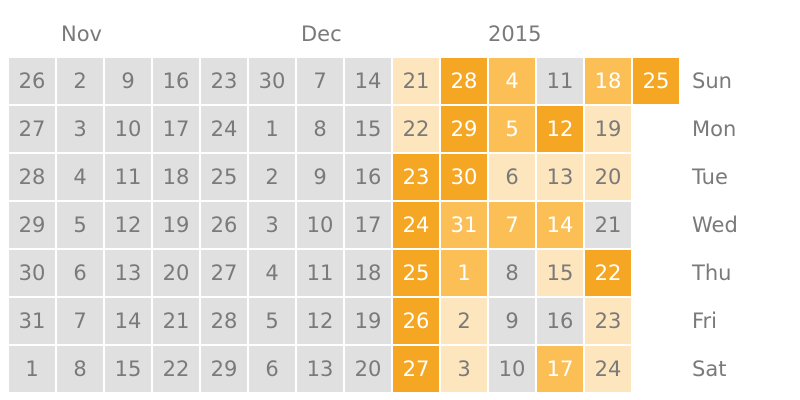  What do you see at coordinates (715, 225) in the screenshot?
I see `day-label-wed: Wed` at bounding box center [715, 225].